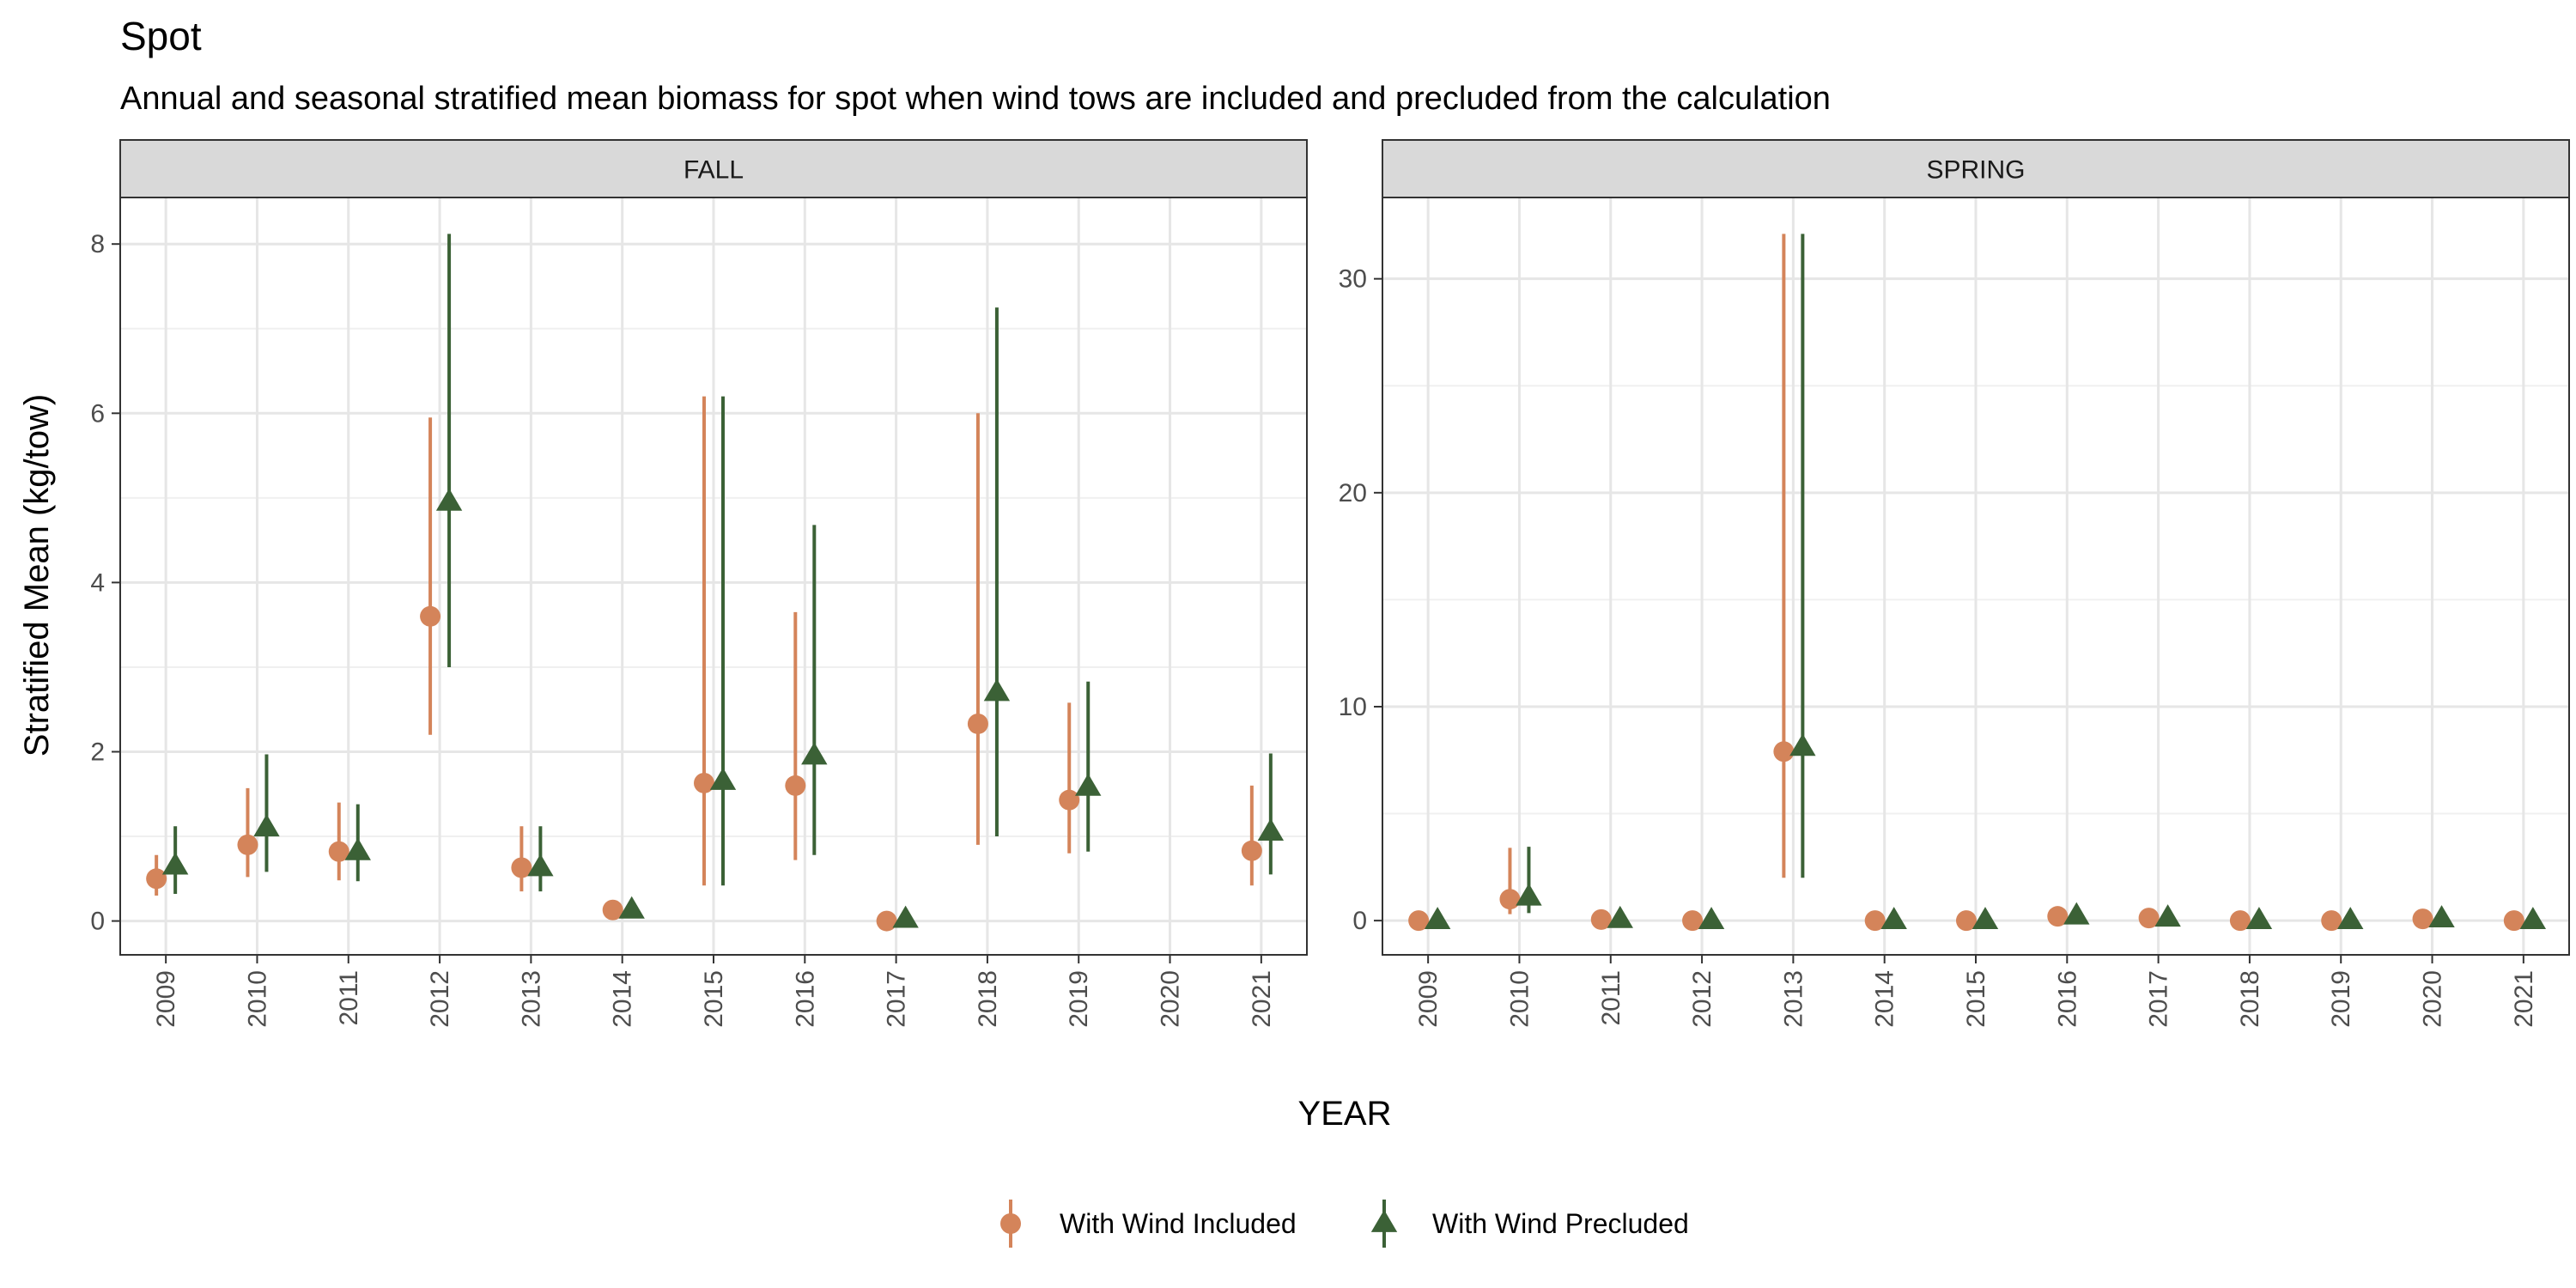  Describe the element at coordinates (1561, 1224) in the screenshot. I see `legend-label: With Wind Precluded` at that location.